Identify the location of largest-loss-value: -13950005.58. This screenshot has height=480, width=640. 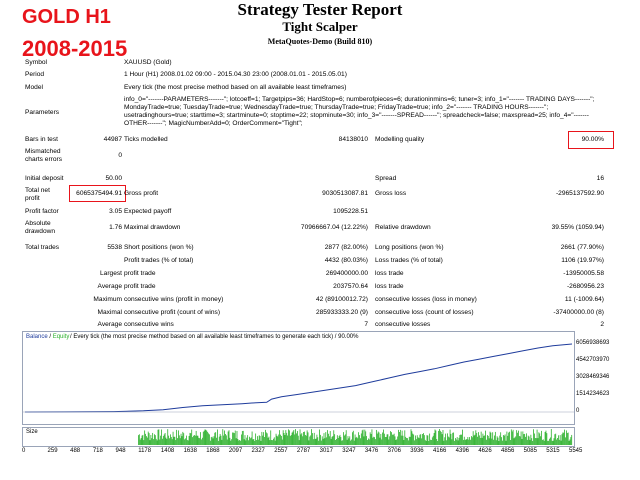
(583, 273).